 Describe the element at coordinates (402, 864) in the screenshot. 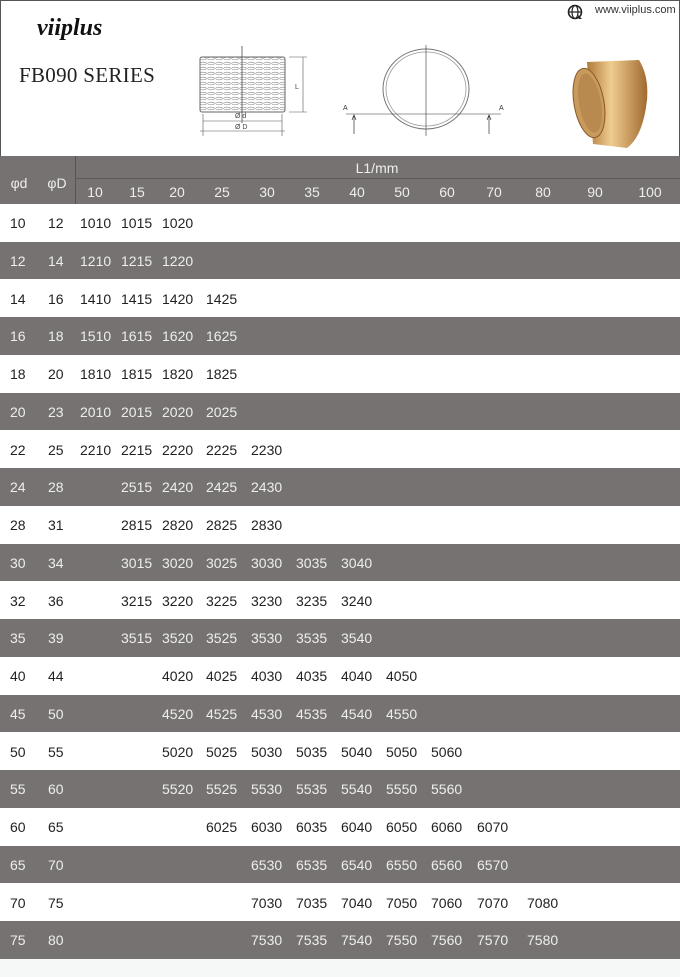

I see `part-number-cell: 6550` at that location.